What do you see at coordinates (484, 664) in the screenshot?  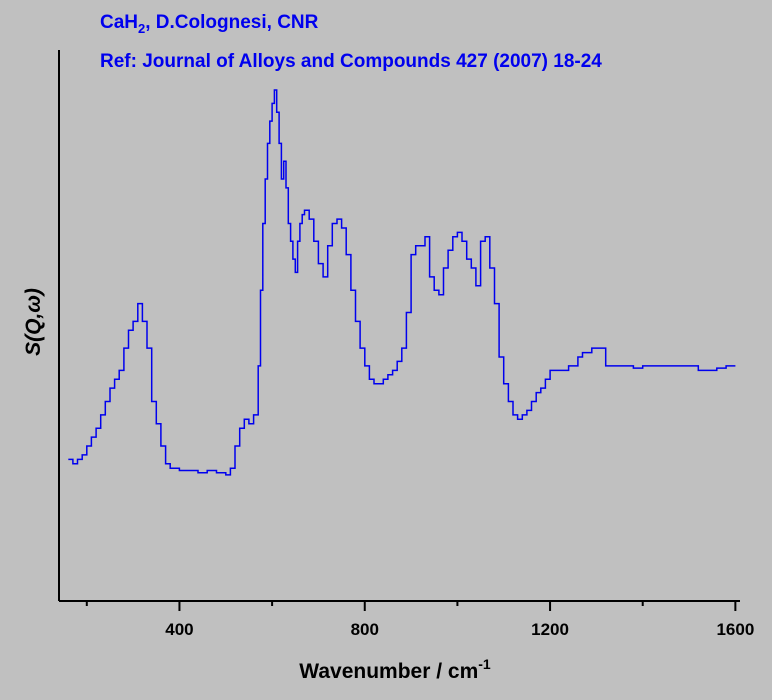 I see `x-axis-title-sup: -1` at bounding box center [484, 664].